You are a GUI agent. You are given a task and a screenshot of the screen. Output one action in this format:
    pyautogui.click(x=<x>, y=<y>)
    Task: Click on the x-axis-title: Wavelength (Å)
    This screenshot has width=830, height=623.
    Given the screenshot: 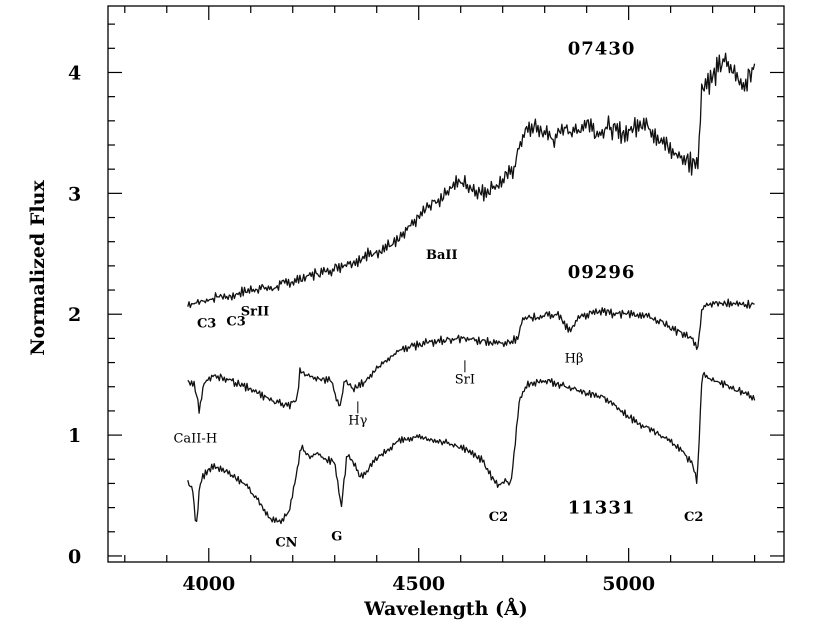 What is the action you would take?
    pyautogui.click(x=445, y=608)
    